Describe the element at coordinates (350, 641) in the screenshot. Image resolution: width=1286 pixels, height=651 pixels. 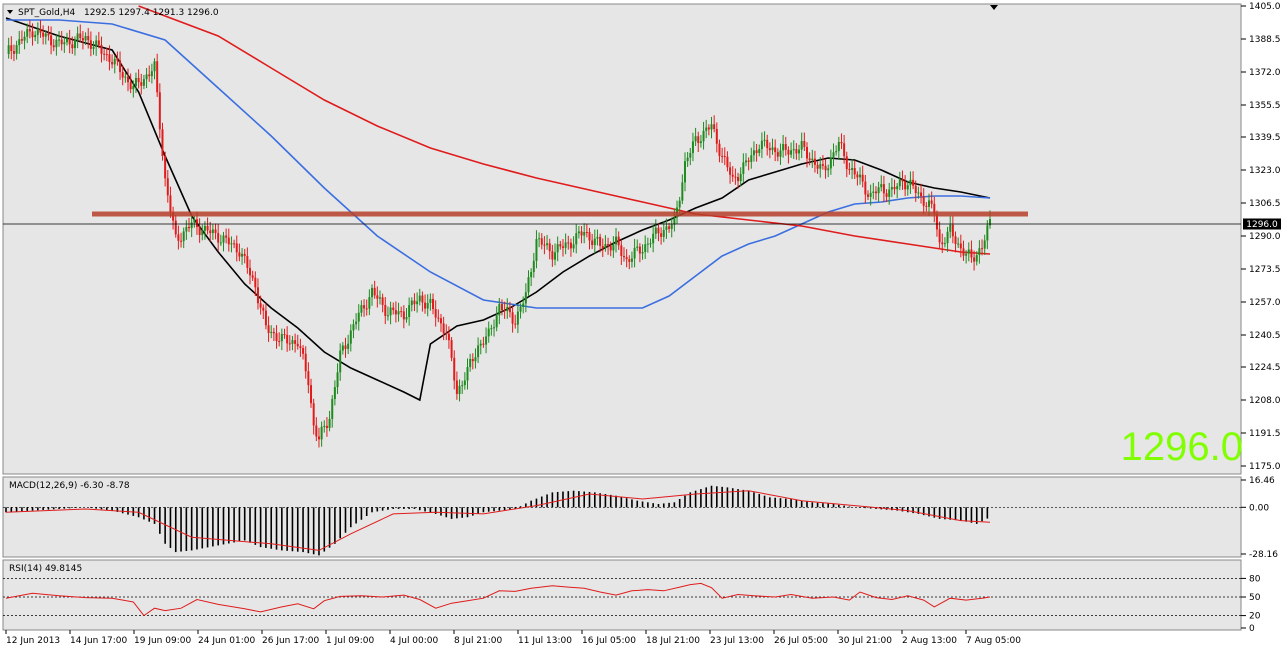
I see `time-tick-label: 1 Jul 09:00` at that location.